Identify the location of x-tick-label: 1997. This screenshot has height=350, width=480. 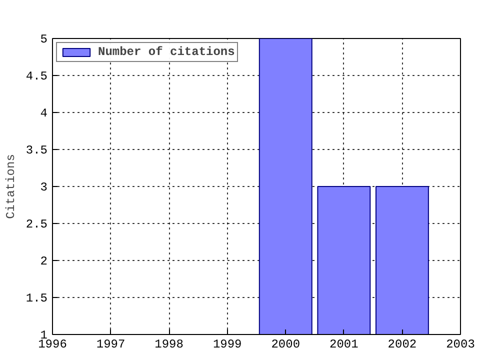
(111, 344).